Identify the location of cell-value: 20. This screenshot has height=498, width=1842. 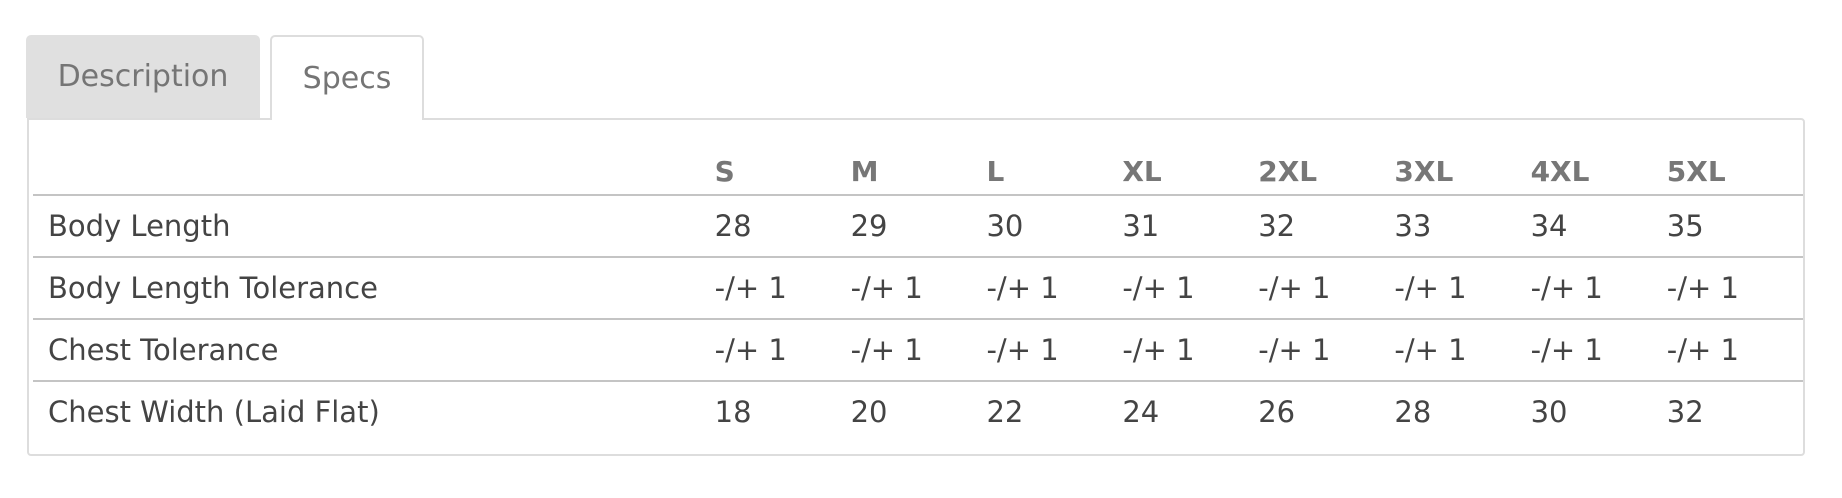
(869, 412).